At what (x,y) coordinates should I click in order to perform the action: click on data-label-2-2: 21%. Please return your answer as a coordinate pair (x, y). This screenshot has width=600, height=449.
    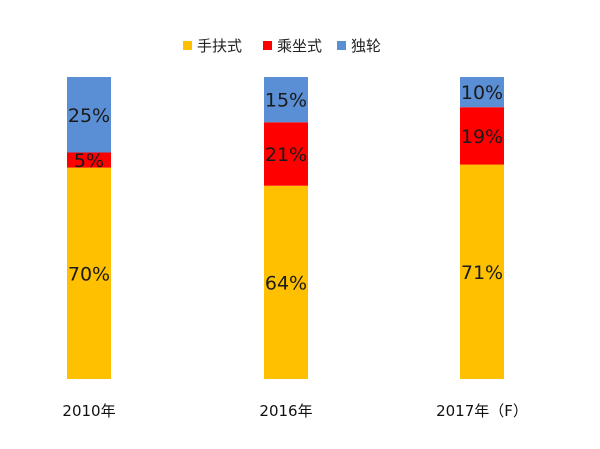
    Looking at the image, I should click on (286, 155).